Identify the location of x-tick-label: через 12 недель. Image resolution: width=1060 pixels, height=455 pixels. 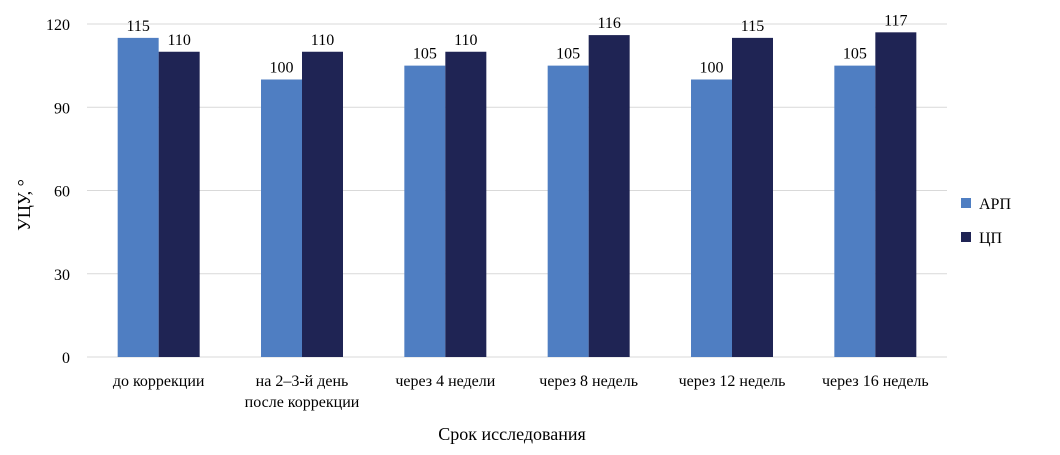
(732, 381).